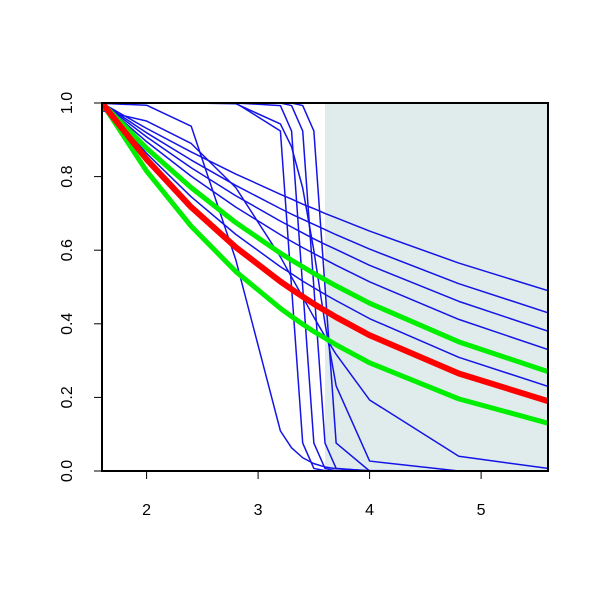 This screenshot has height=605, width=600. What do you see at coordinates (67, 471) in the screenshot?
I see `y-tick-label: 0.0` at bounding box center [67, 471].